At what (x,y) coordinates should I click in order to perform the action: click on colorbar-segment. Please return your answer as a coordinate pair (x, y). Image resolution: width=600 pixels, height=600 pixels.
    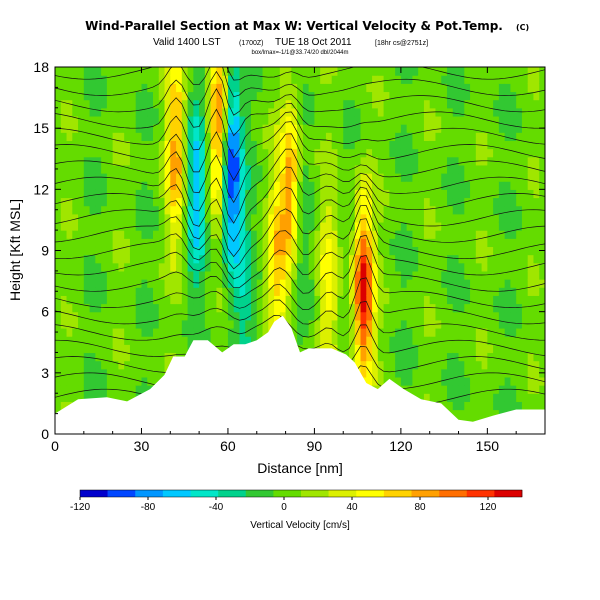
    Looking at the image, I should click on (149, 493).